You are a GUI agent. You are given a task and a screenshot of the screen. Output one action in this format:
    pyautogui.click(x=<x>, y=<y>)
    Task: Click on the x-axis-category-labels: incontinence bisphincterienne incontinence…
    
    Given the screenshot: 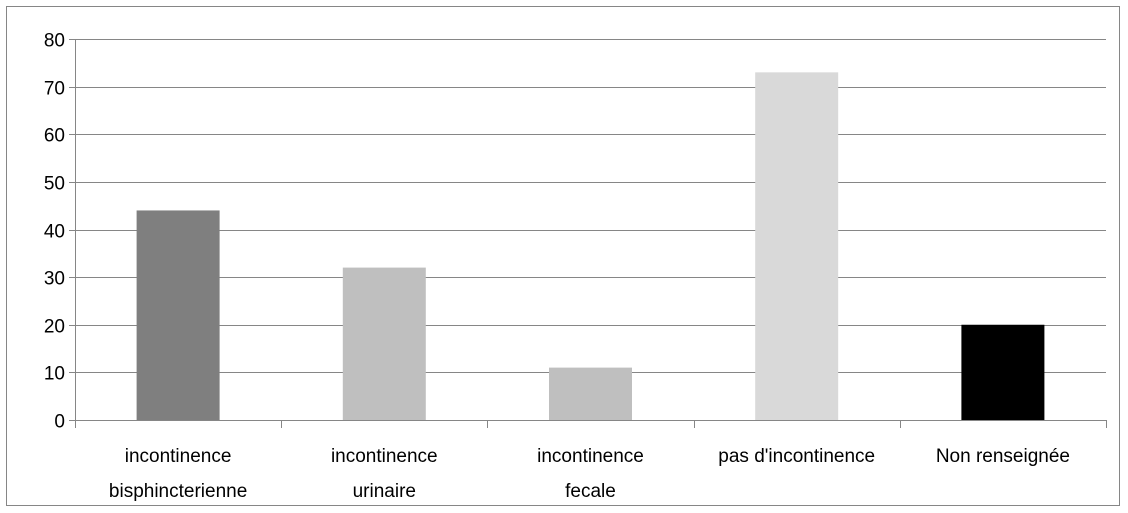 What is the action you would take?
    pyautogui.click(x=589, y=474)
    